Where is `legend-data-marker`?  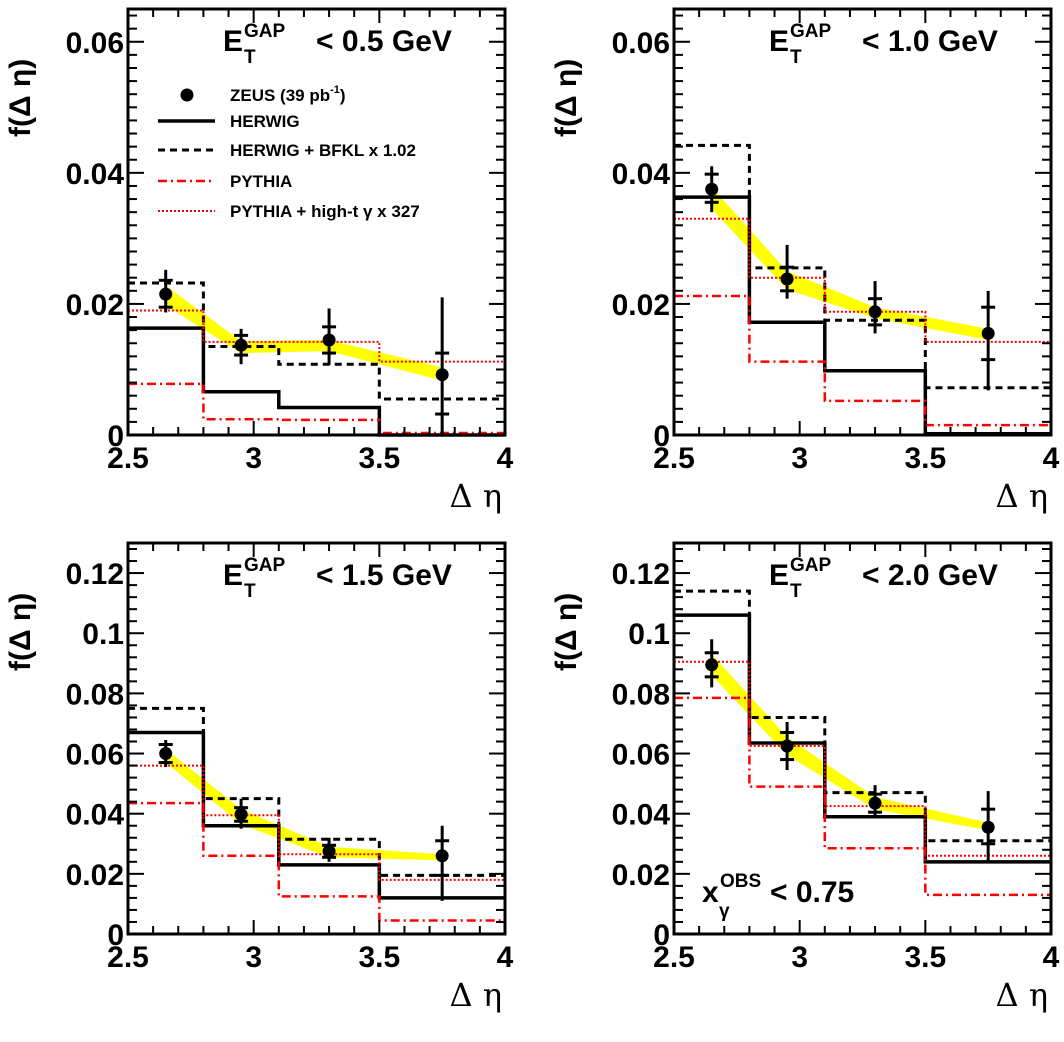 legend-data-marker is located at coordinates (187, 95).